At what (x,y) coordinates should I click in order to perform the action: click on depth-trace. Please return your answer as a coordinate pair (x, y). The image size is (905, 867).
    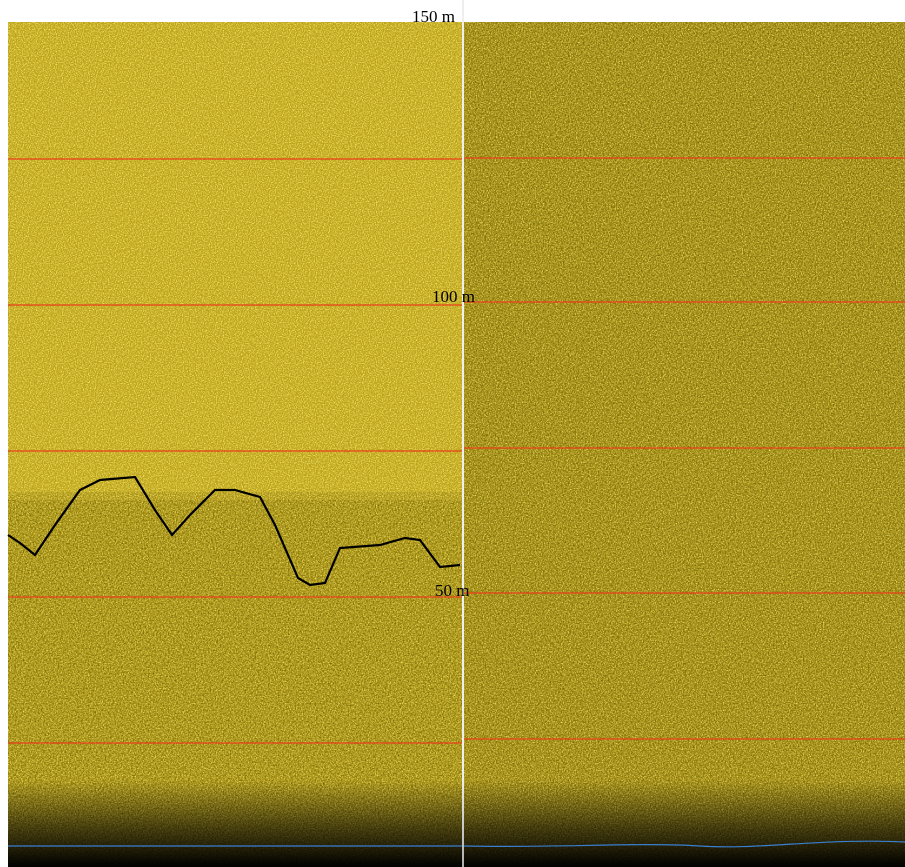
    Looking at the image, I should click on (234, 531).